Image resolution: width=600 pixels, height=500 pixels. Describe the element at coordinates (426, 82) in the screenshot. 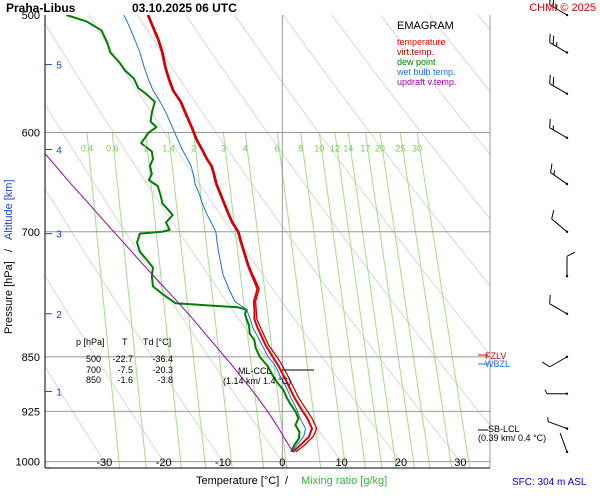

I see `legend-entry: updraft v.temp.` at that location.